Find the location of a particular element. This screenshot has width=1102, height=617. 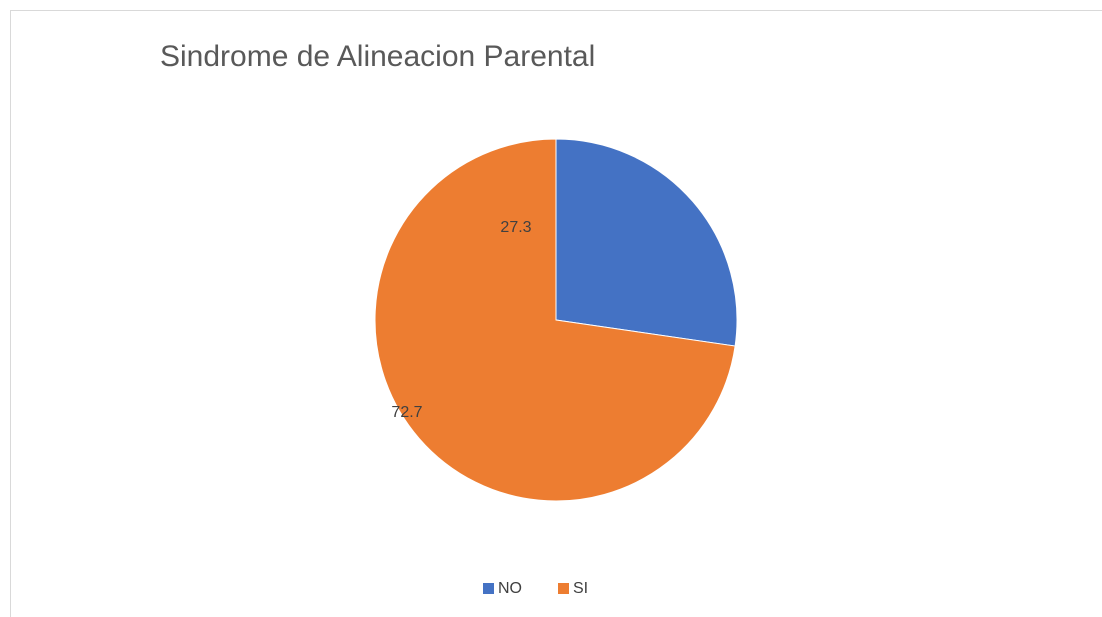

data-label: 72.7 is located at coordinates (406, 412).